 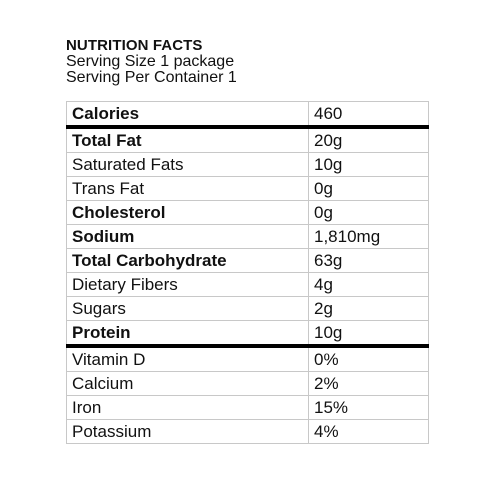 What do you see at coordinates (187, 164) in the screenshot?
I see `nutrient-name: Saturated Fats` at bounding box center [187, 164].